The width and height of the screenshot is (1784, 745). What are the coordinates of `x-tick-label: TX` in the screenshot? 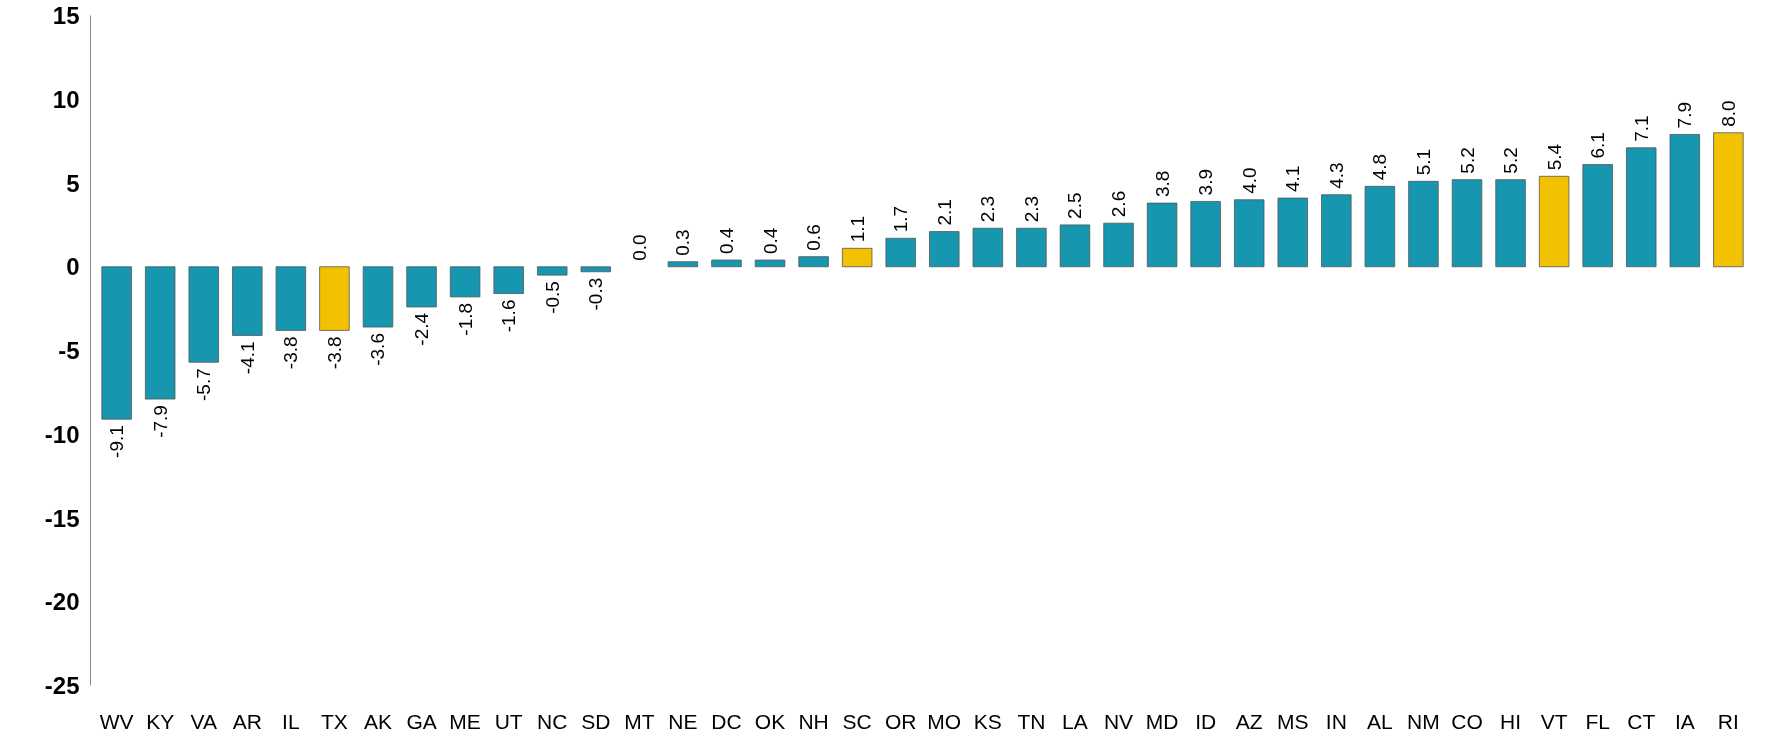 It's located at (334, 721).